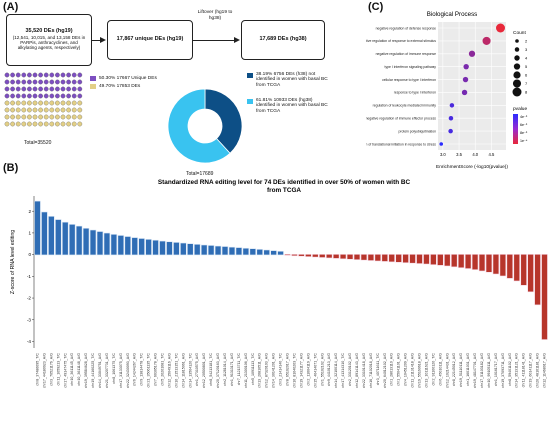 Image resolution: width=550 pixels, height=441 pixels. Describe the element at coordinates (156, 369) in the screenshot. I see `bar-category-label: chr7_60305178_A/G` at that location.